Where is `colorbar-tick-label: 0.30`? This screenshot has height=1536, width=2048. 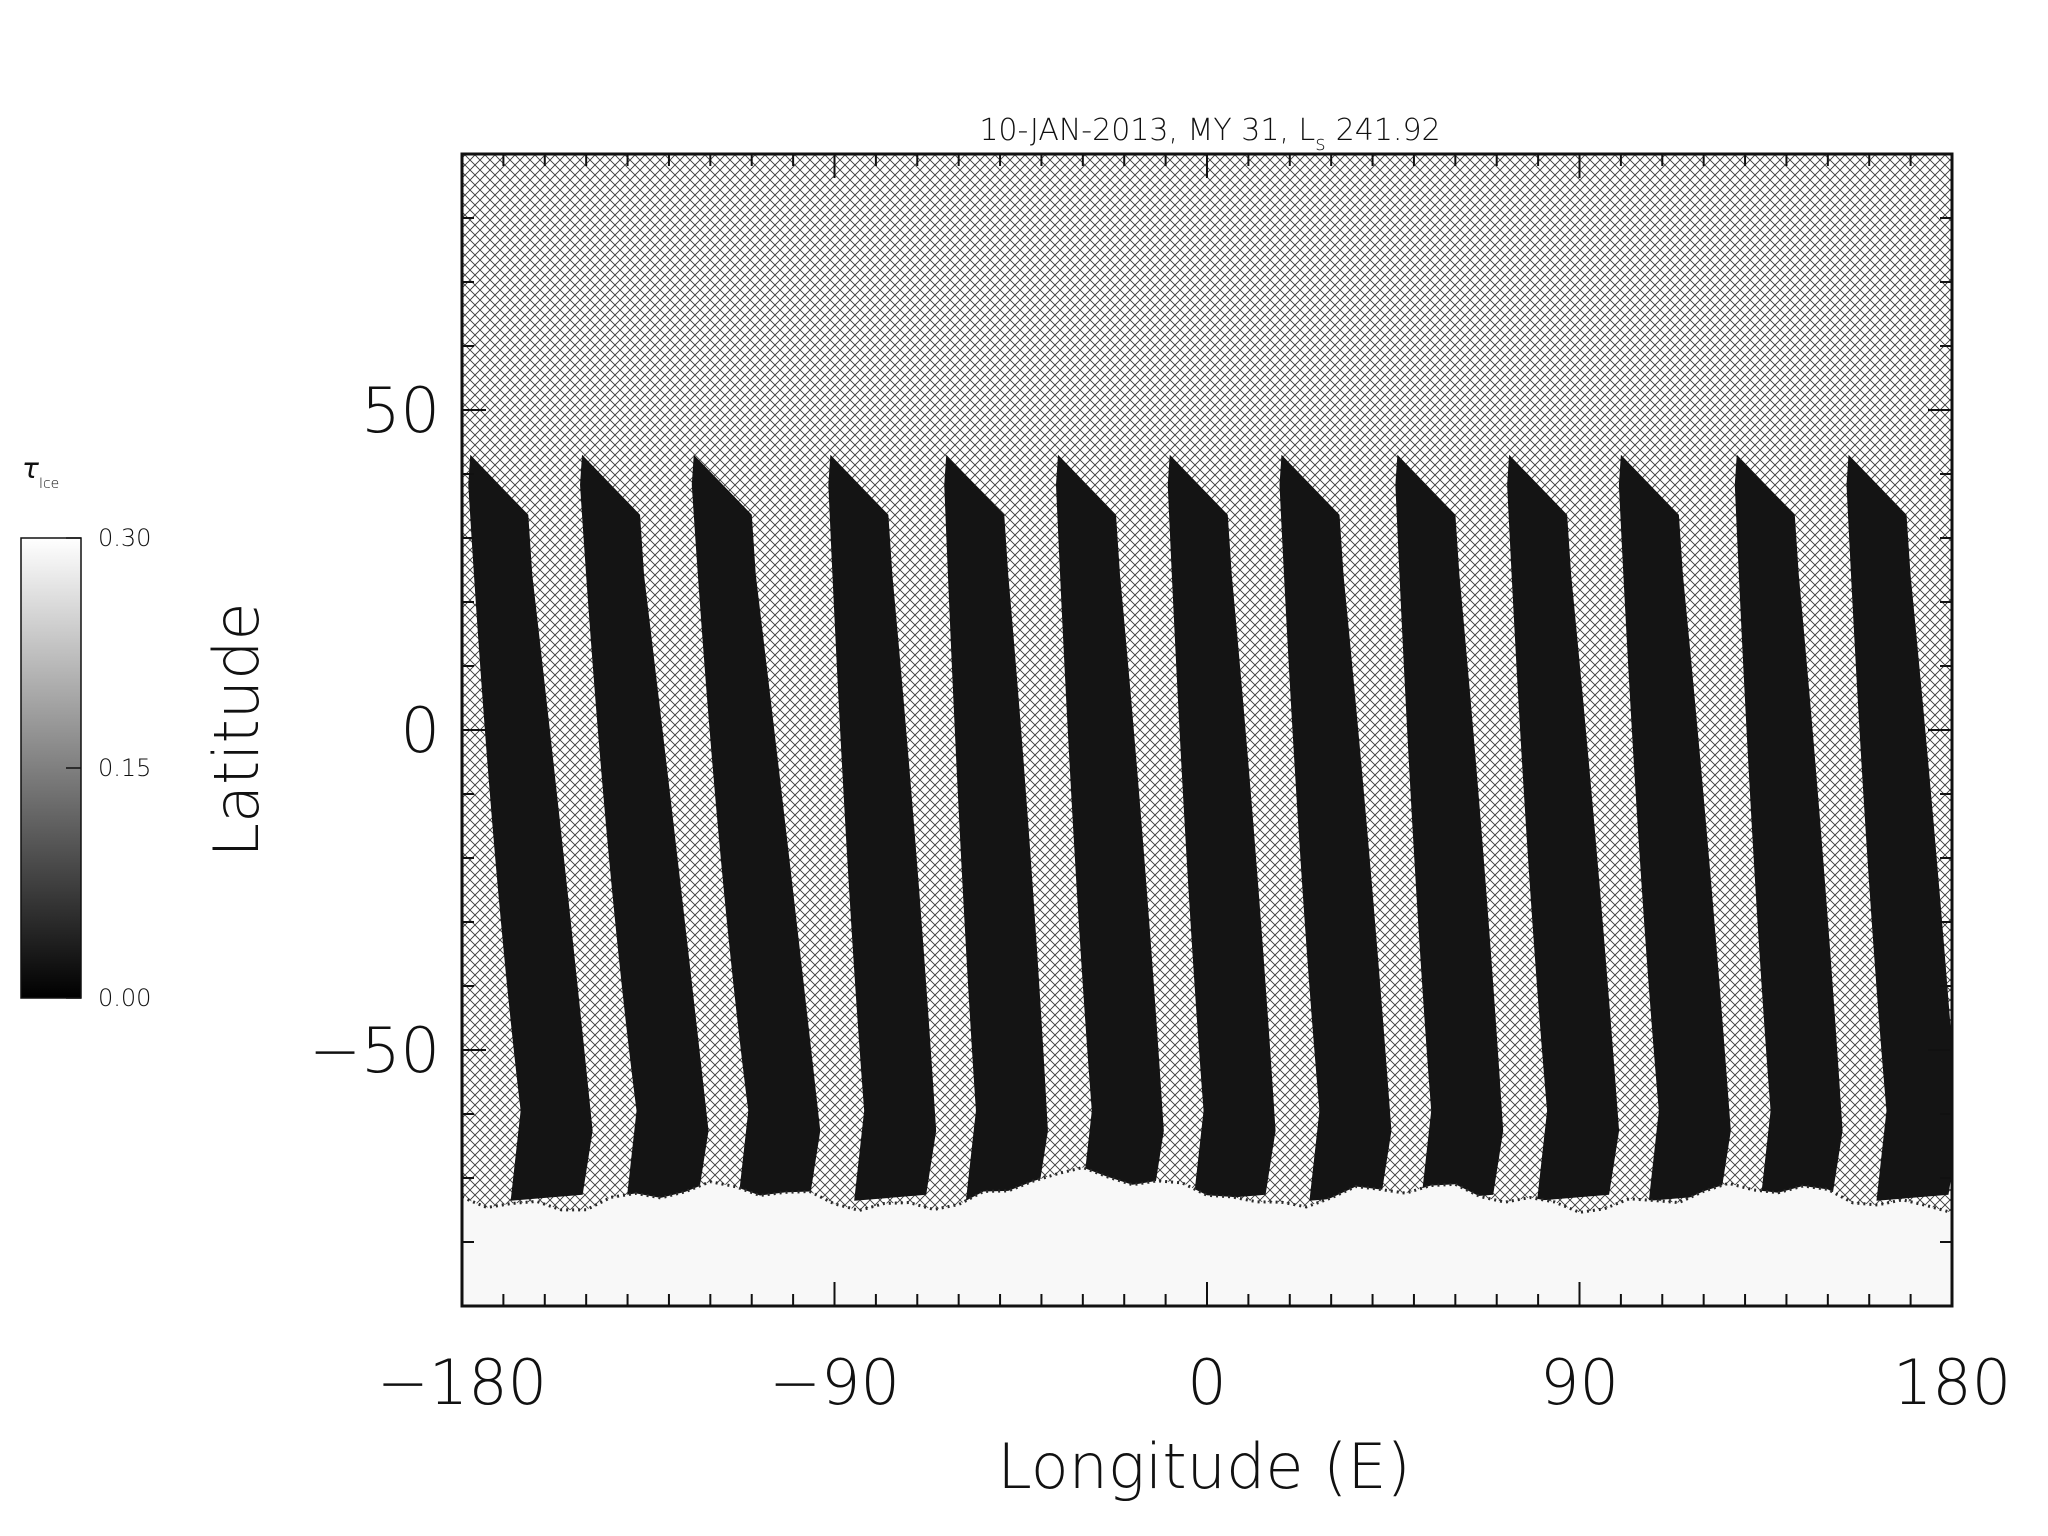
colorbar-tick-label: 0.30 is located at coordinates (124, 538).